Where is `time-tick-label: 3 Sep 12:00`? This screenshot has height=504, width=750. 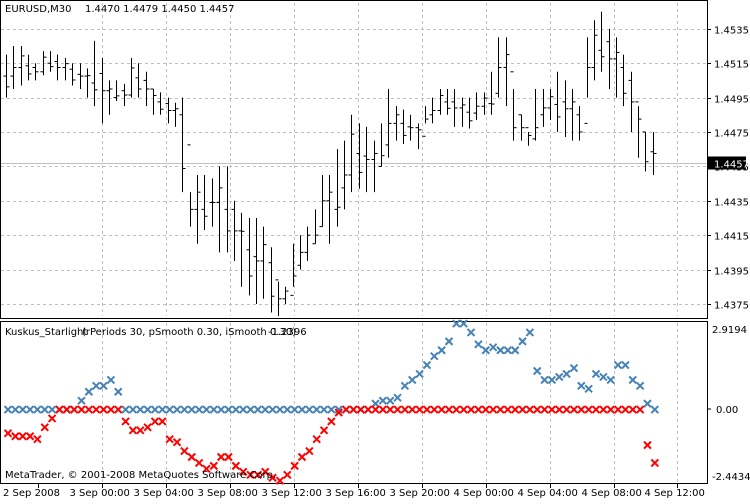 time-tick-label: 3 Sep 12:00 is located at coordinates (292, 493).